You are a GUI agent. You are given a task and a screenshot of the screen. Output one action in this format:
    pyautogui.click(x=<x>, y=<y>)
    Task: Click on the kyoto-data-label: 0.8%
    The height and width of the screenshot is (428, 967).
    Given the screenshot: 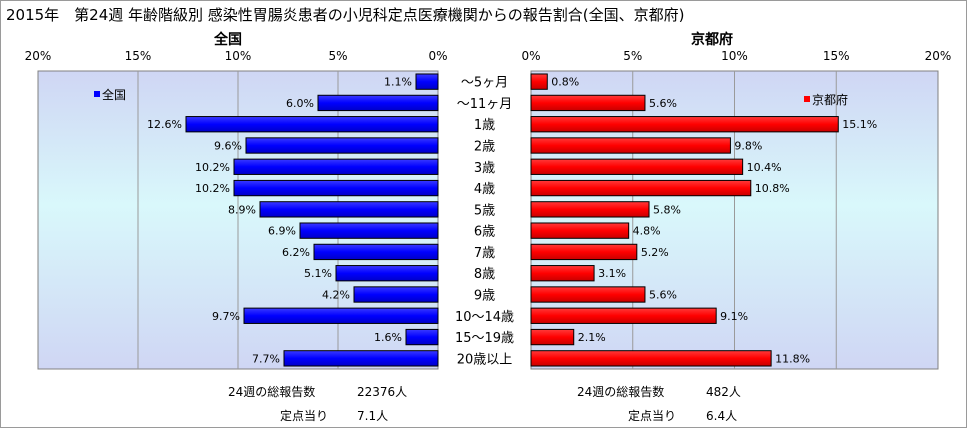 What is the action you would take?
    pyautogui.click(x=565, y=82)
    